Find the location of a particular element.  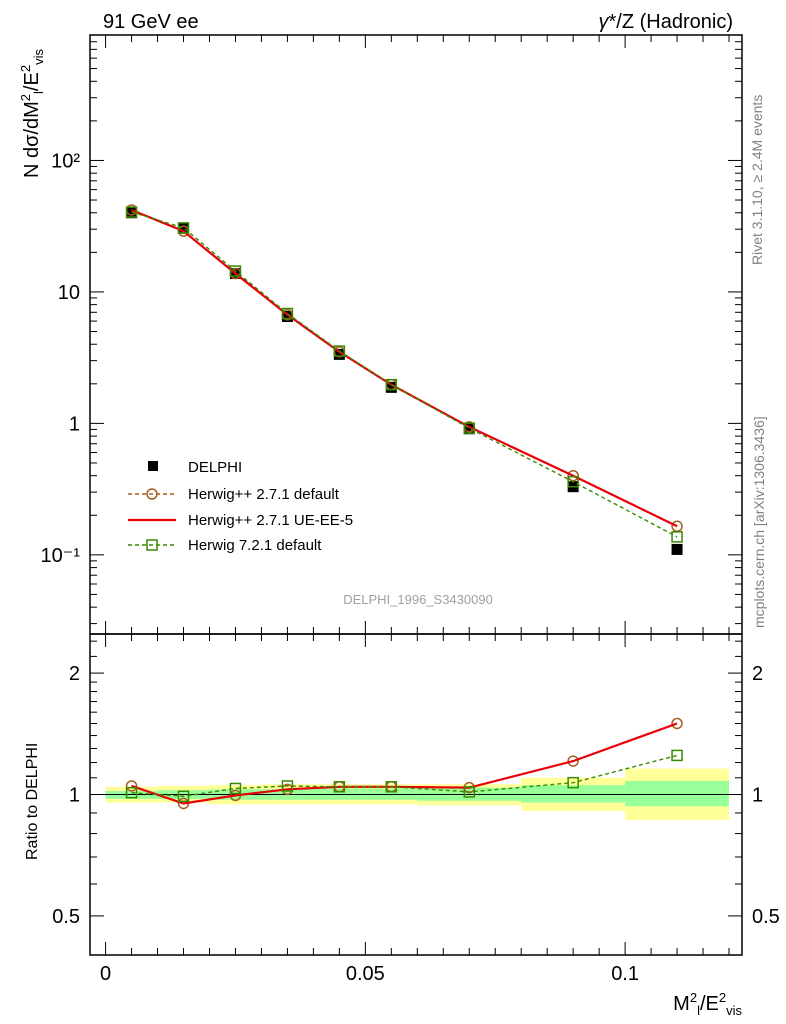

header-right-gamma: γ is located at coordinates (604, 22).